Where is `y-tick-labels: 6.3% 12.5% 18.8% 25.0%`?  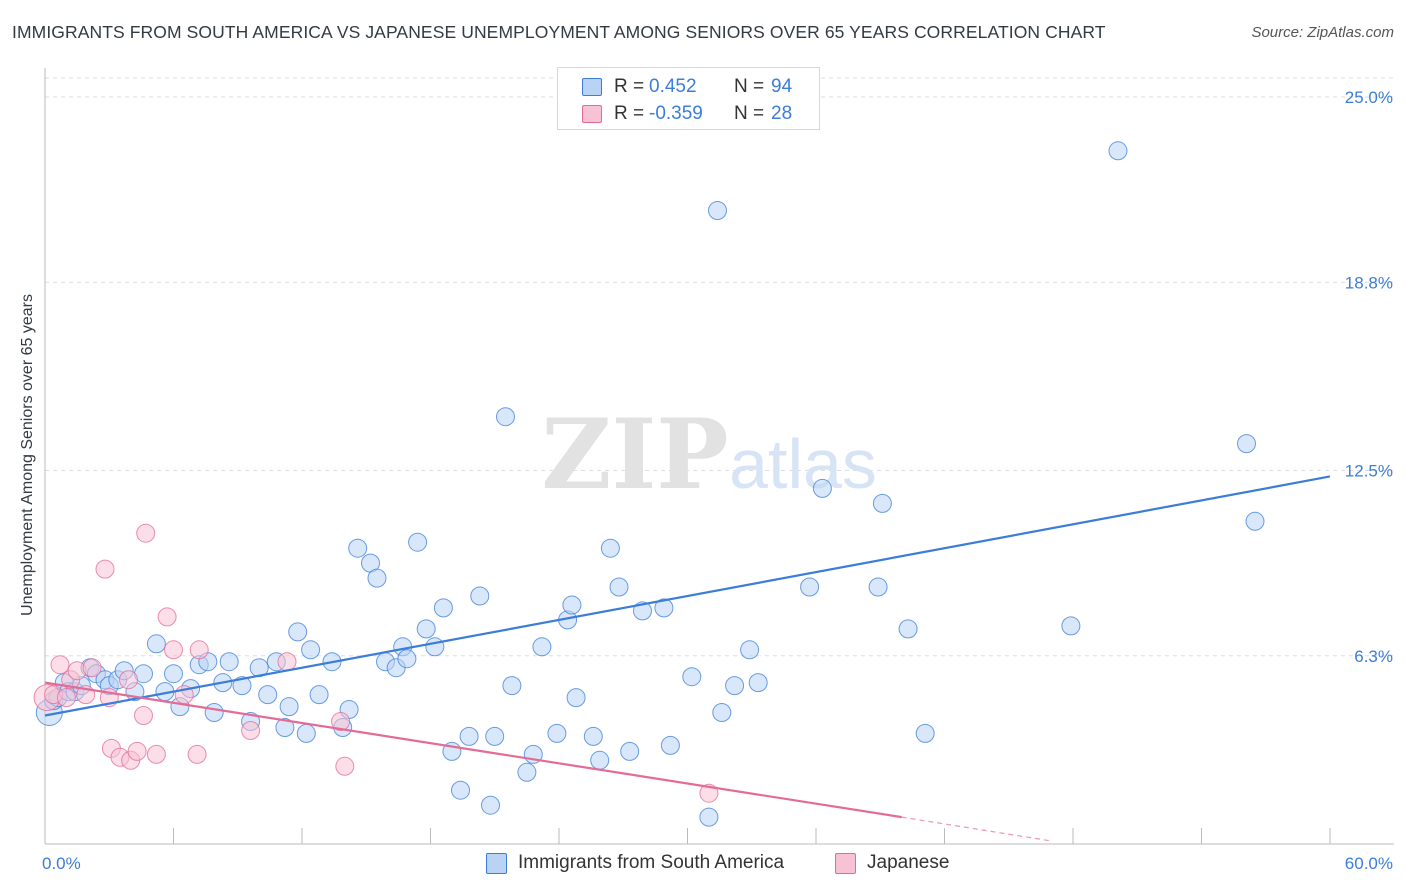
y-tick-labels: 6.3% 12.5% 18.8% 25.0% is located at coordinates (1369, 377).